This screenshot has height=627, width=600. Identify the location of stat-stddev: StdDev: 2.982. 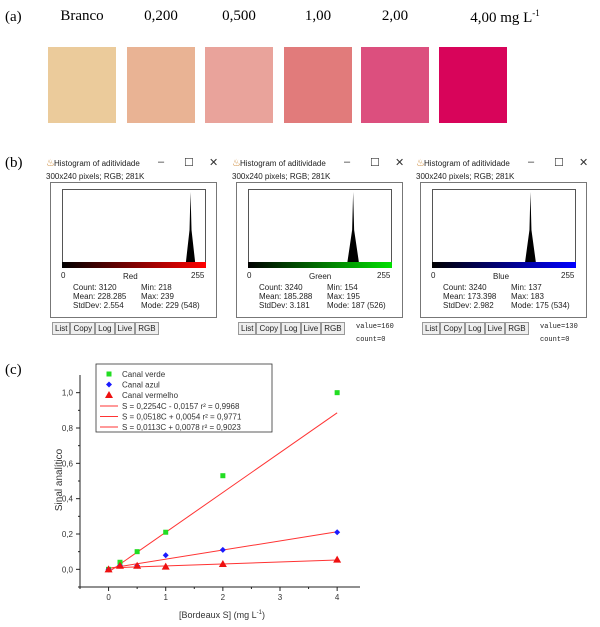
(468, 305).